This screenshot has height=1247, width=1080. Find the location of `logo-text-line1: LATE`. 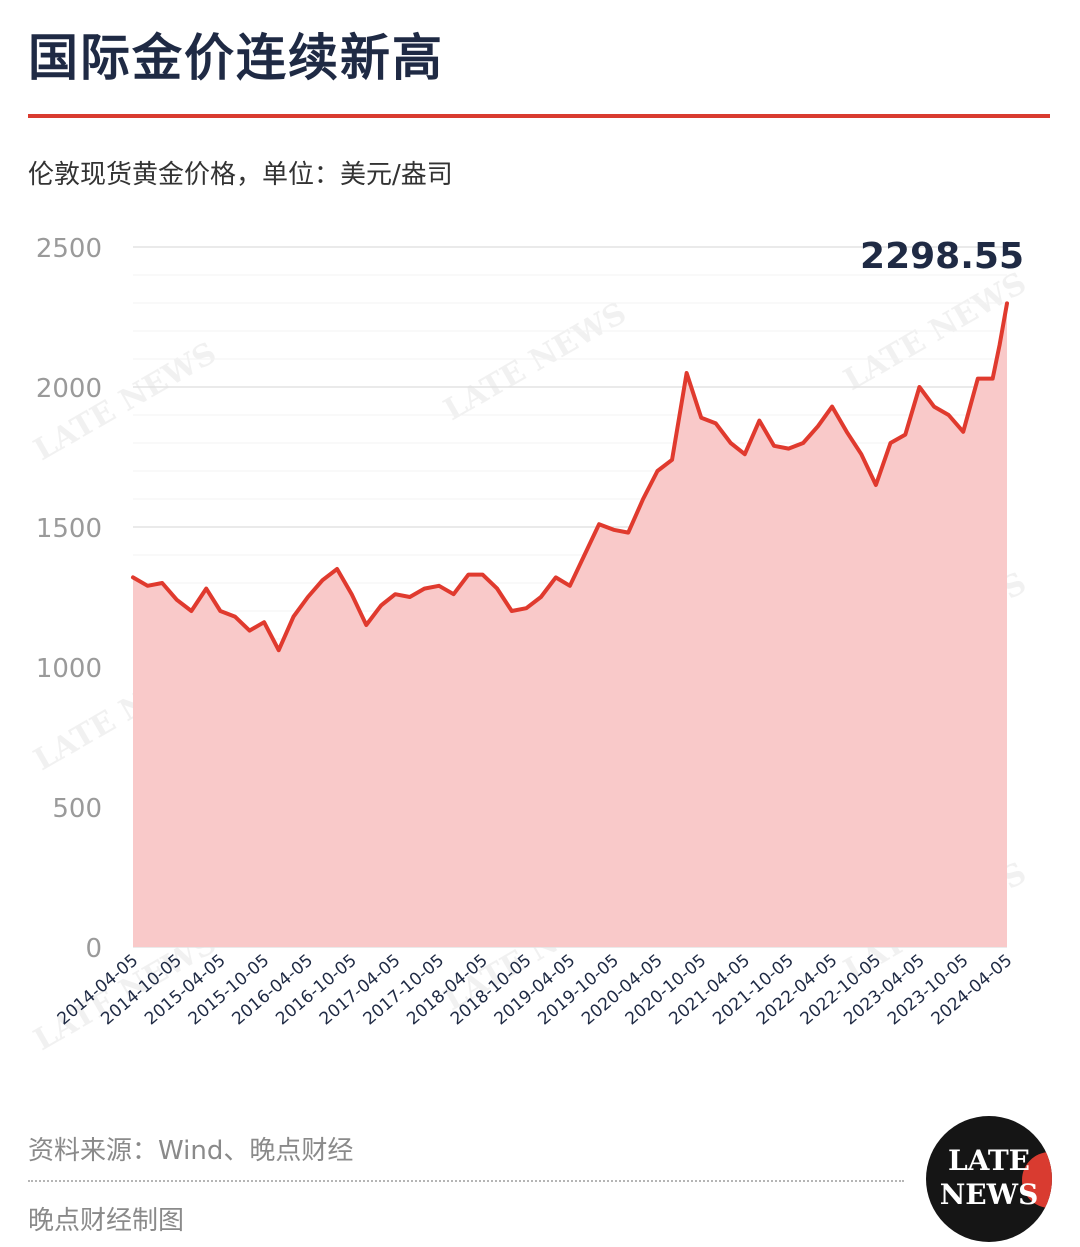

logo-text-line1: LATE is located at coordinates (989, 1160).